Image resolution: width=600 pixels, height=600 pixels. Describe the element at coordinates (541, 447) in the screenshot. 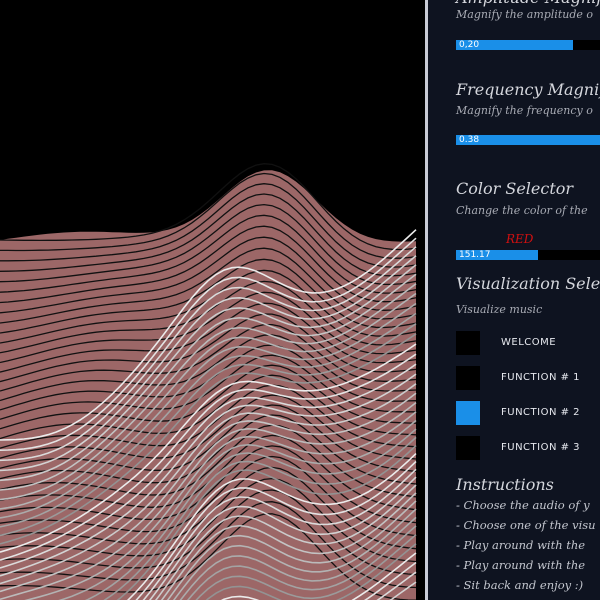

I see `option-label: FUNCTION # 3` at that location.